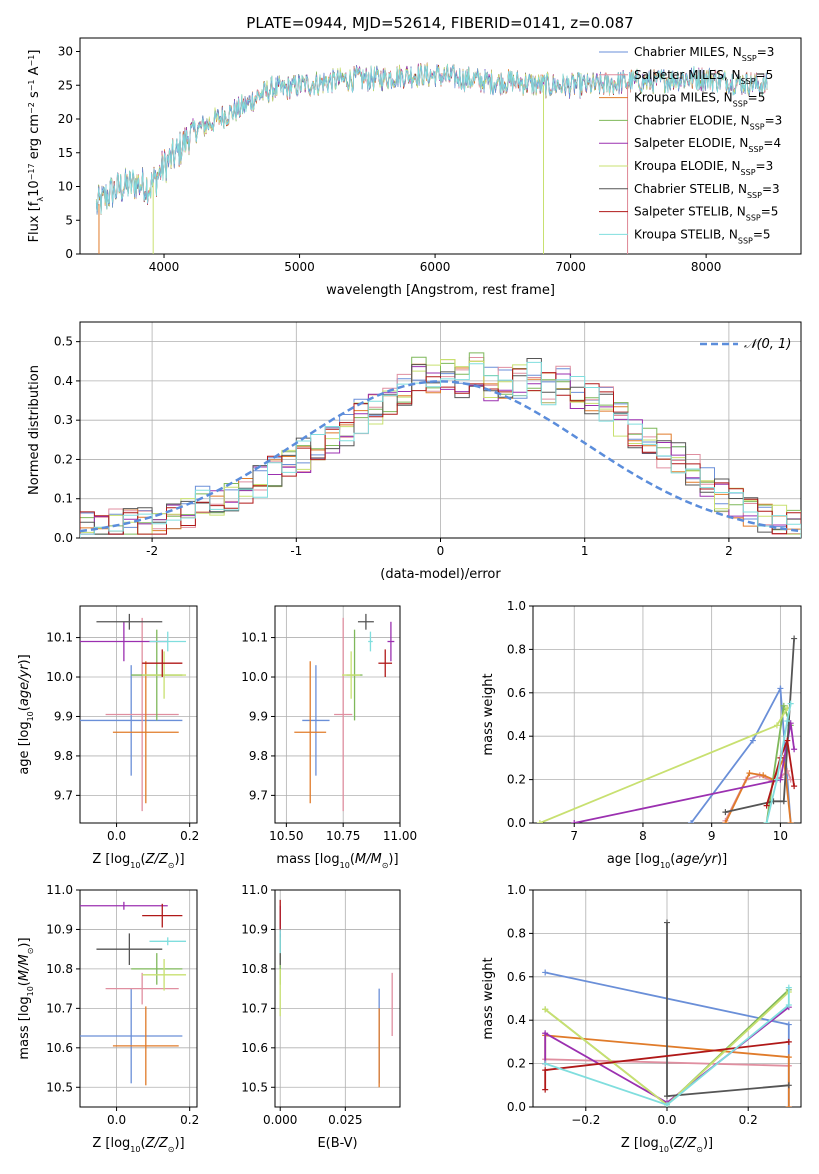  What do you see at coordinates (707, 191) in the screenshot?
I see `legend-entry: Chabrier STELIB, NSSP=3` at bounding box center [707, 191].